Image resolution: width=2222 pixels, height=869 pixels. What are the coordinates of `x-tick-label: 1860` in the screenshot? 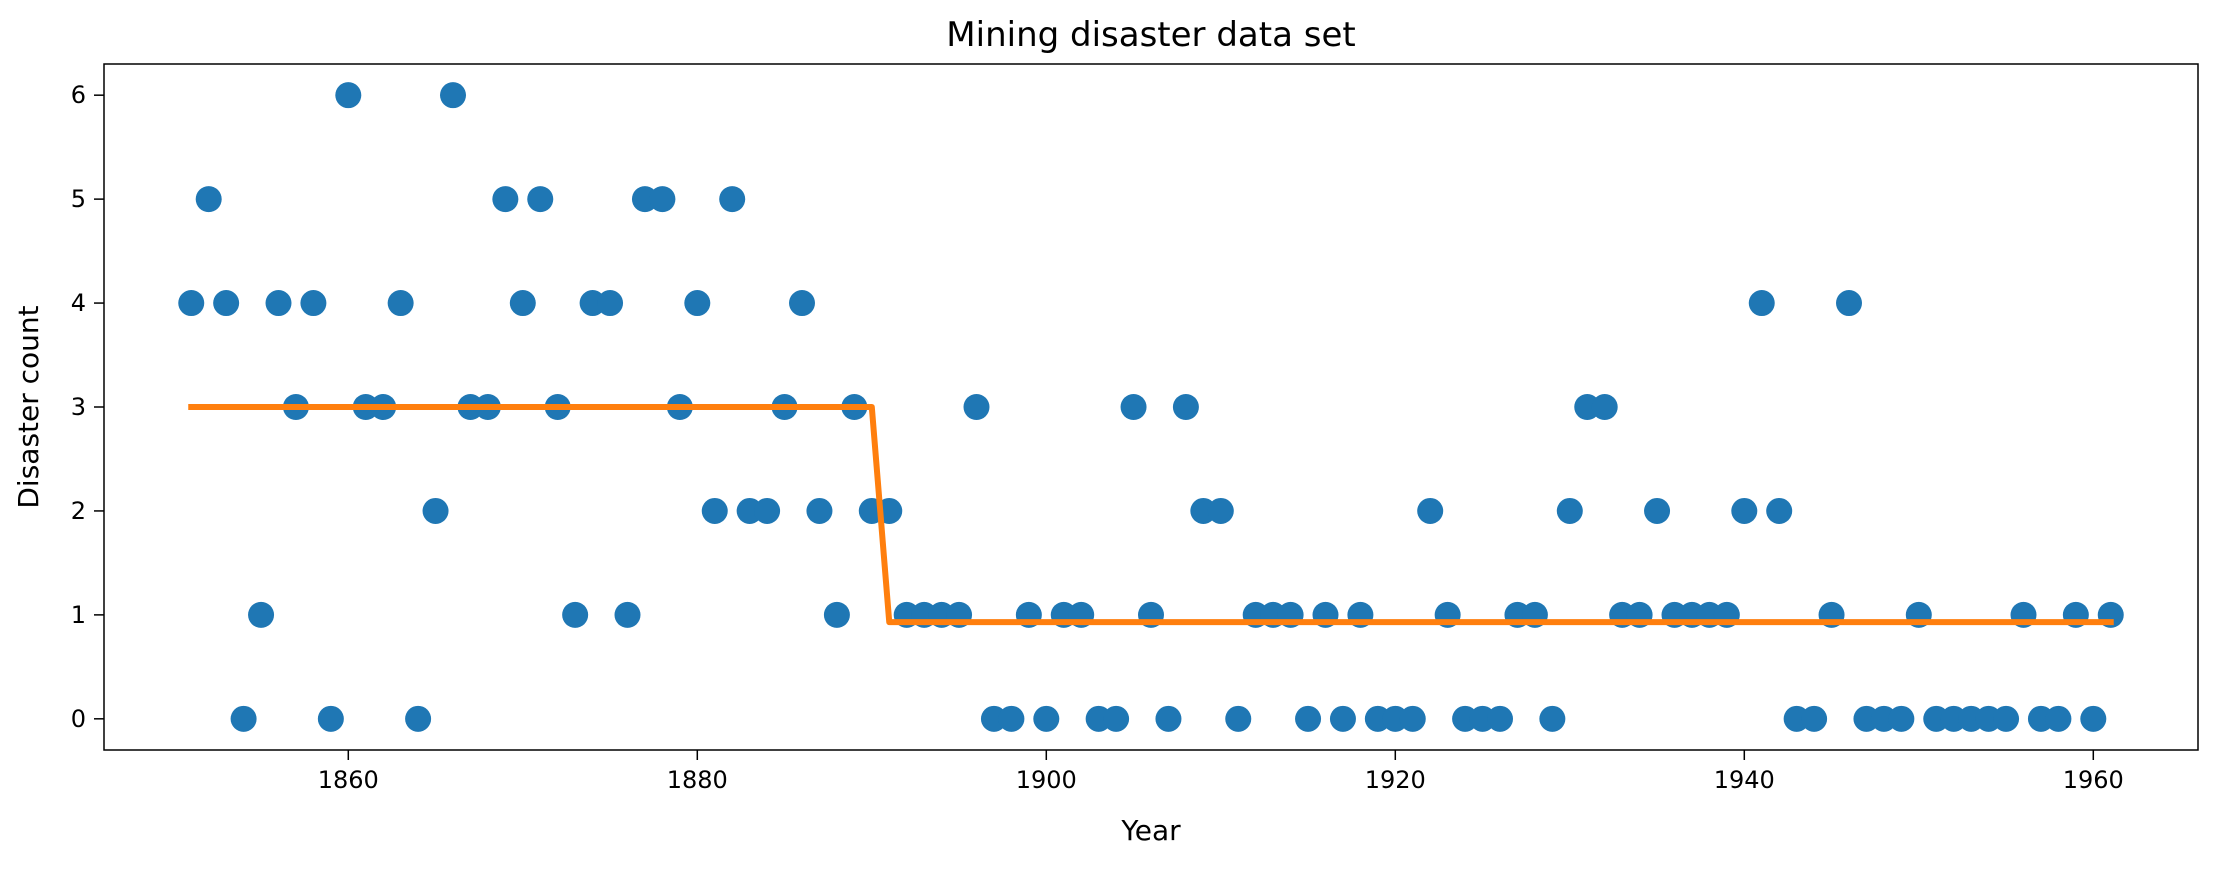 It's located at (348, 780).